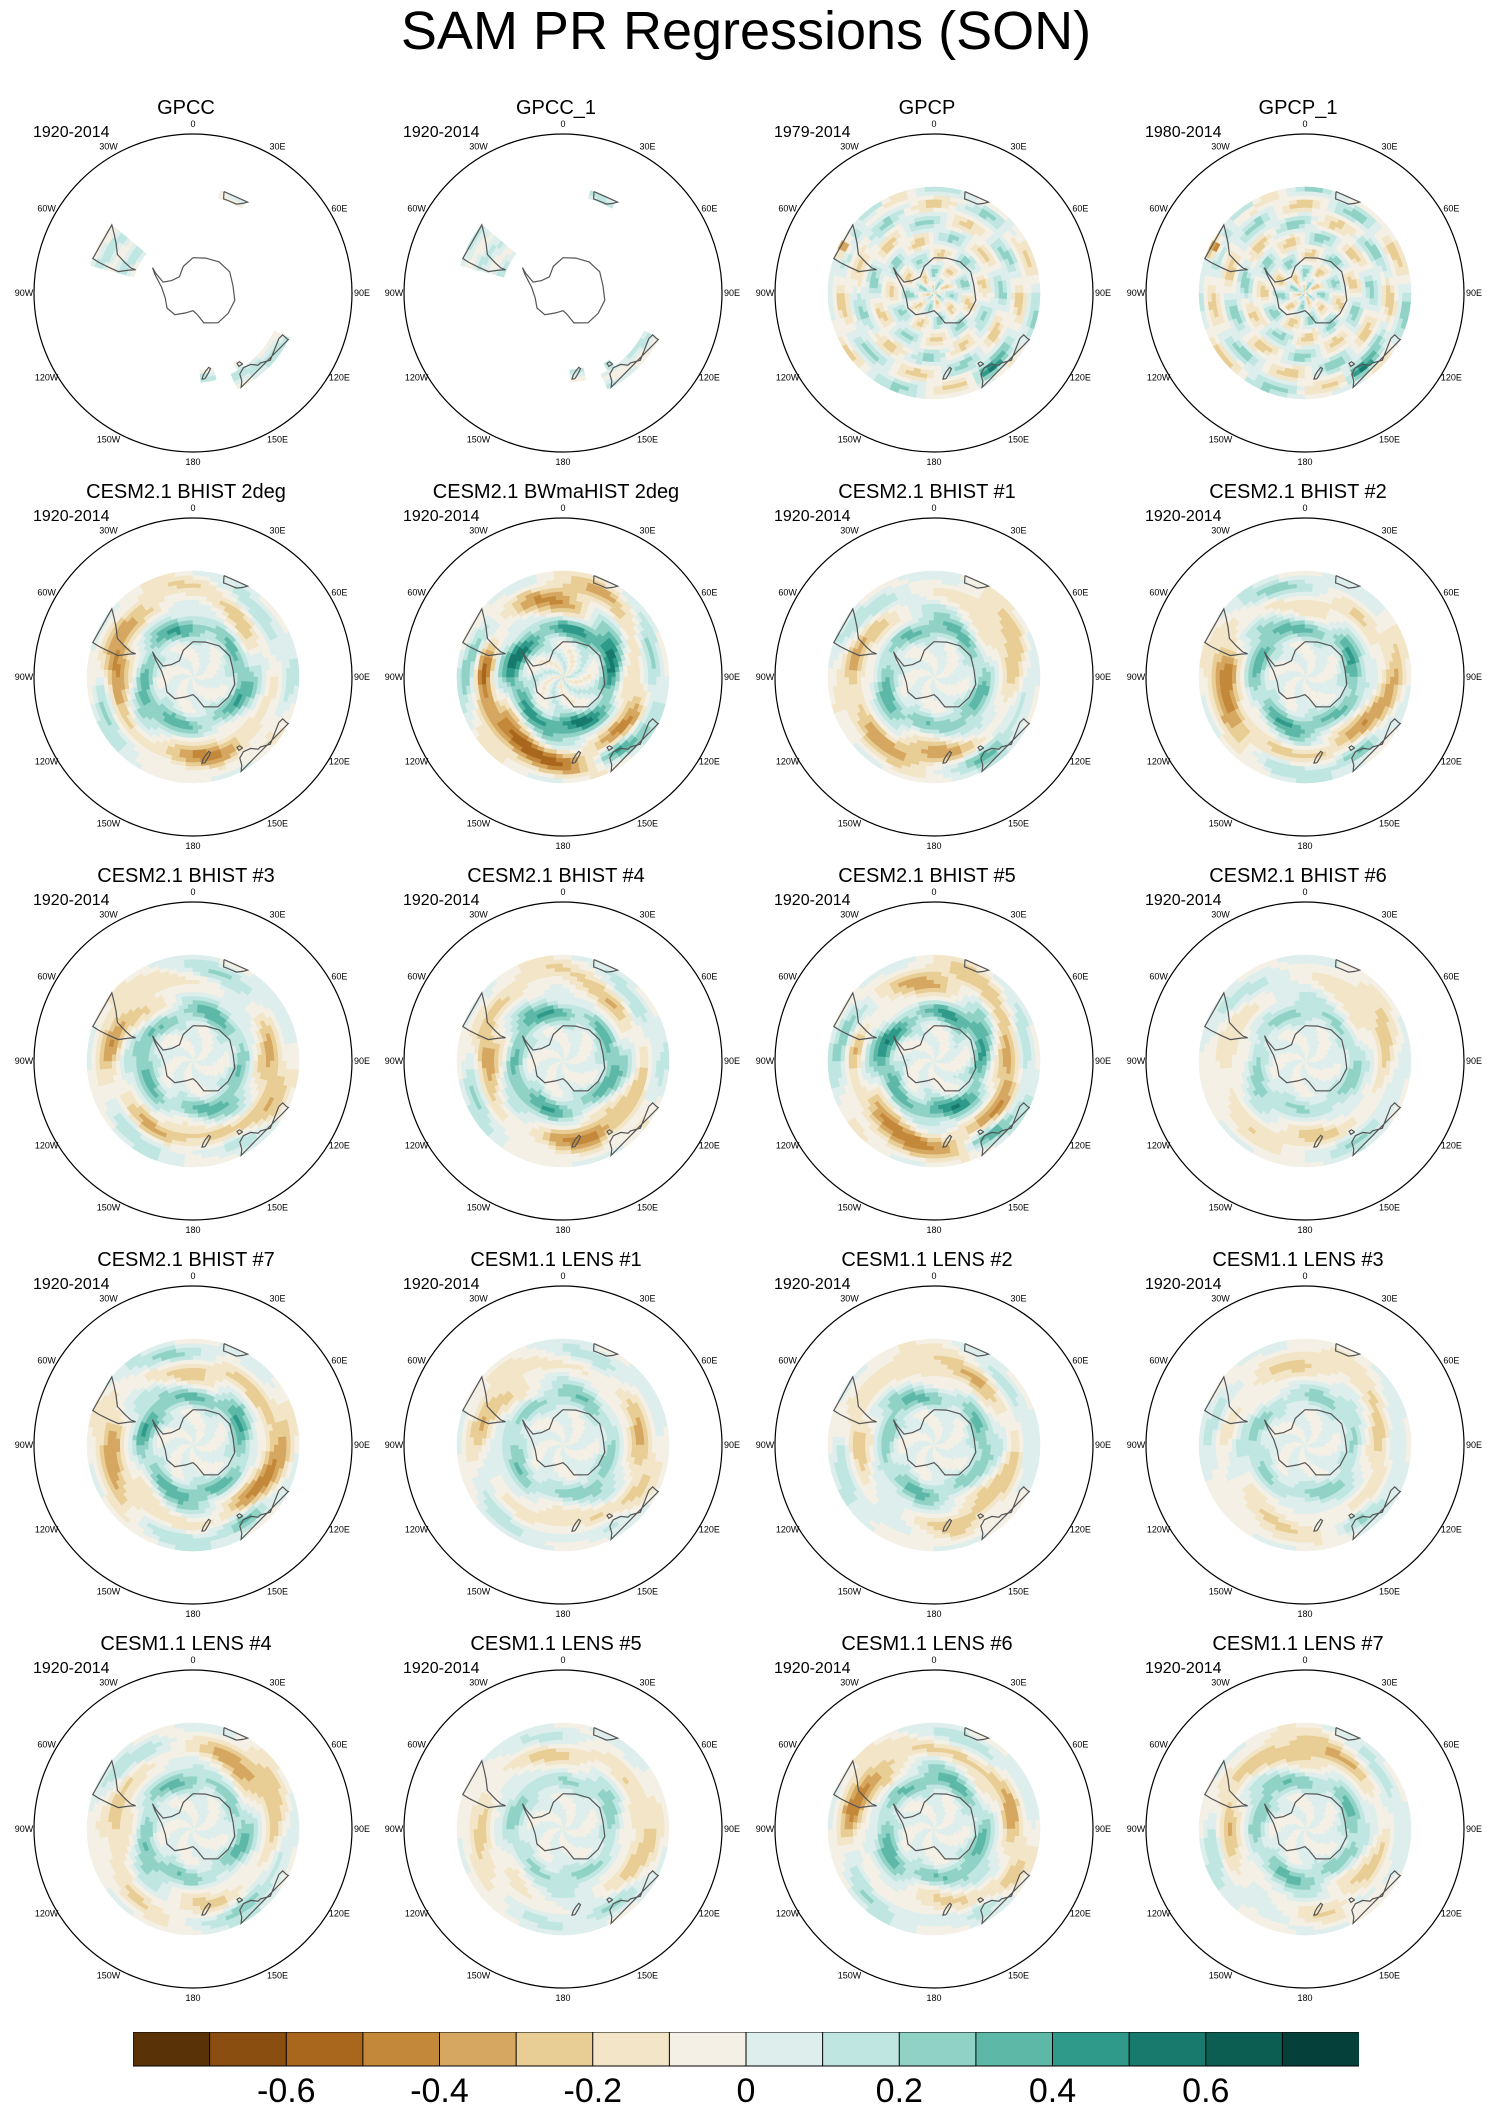 This screenshot has width=1492, height=2110. What do you see at coordinates (1298, 1644) in the screenshot?
I see `panel-title: CESM1.1 LENS #7` at bounding box center [1298, 1644].